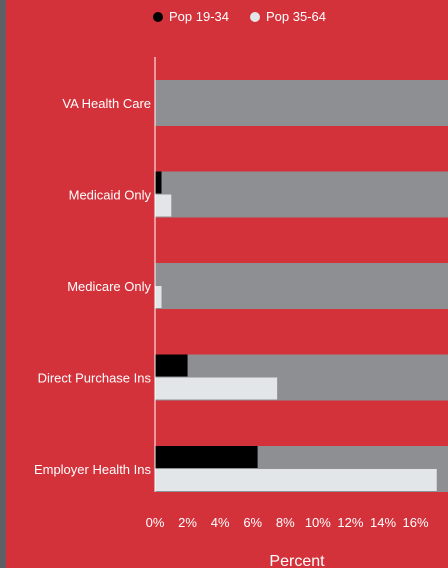 The width and height of the screenshot is (448, 568). I want to click on category-label-medicare-only: Medicare Only, so click(109, 286).